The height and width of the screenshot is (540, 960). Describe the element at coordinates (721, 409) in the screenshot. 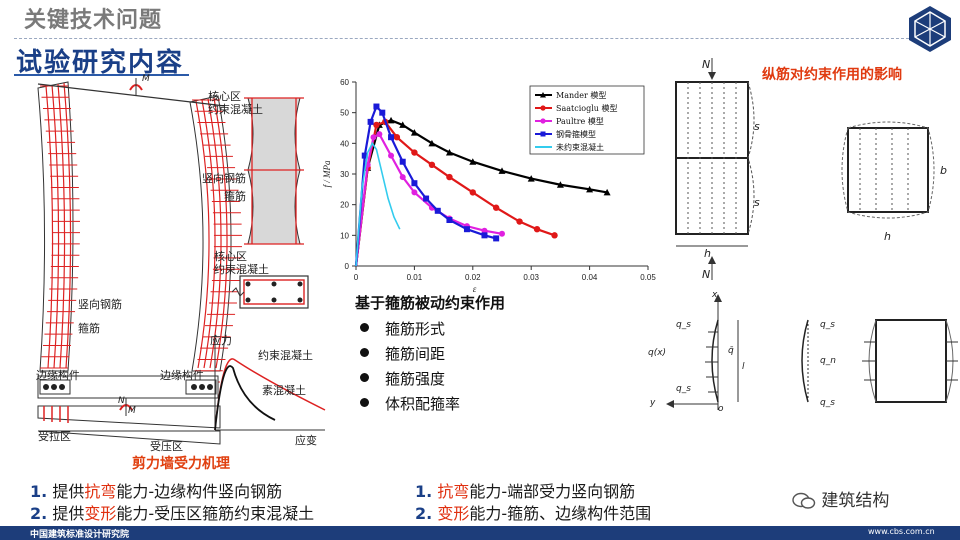

I see `sym-o: o` at that location.